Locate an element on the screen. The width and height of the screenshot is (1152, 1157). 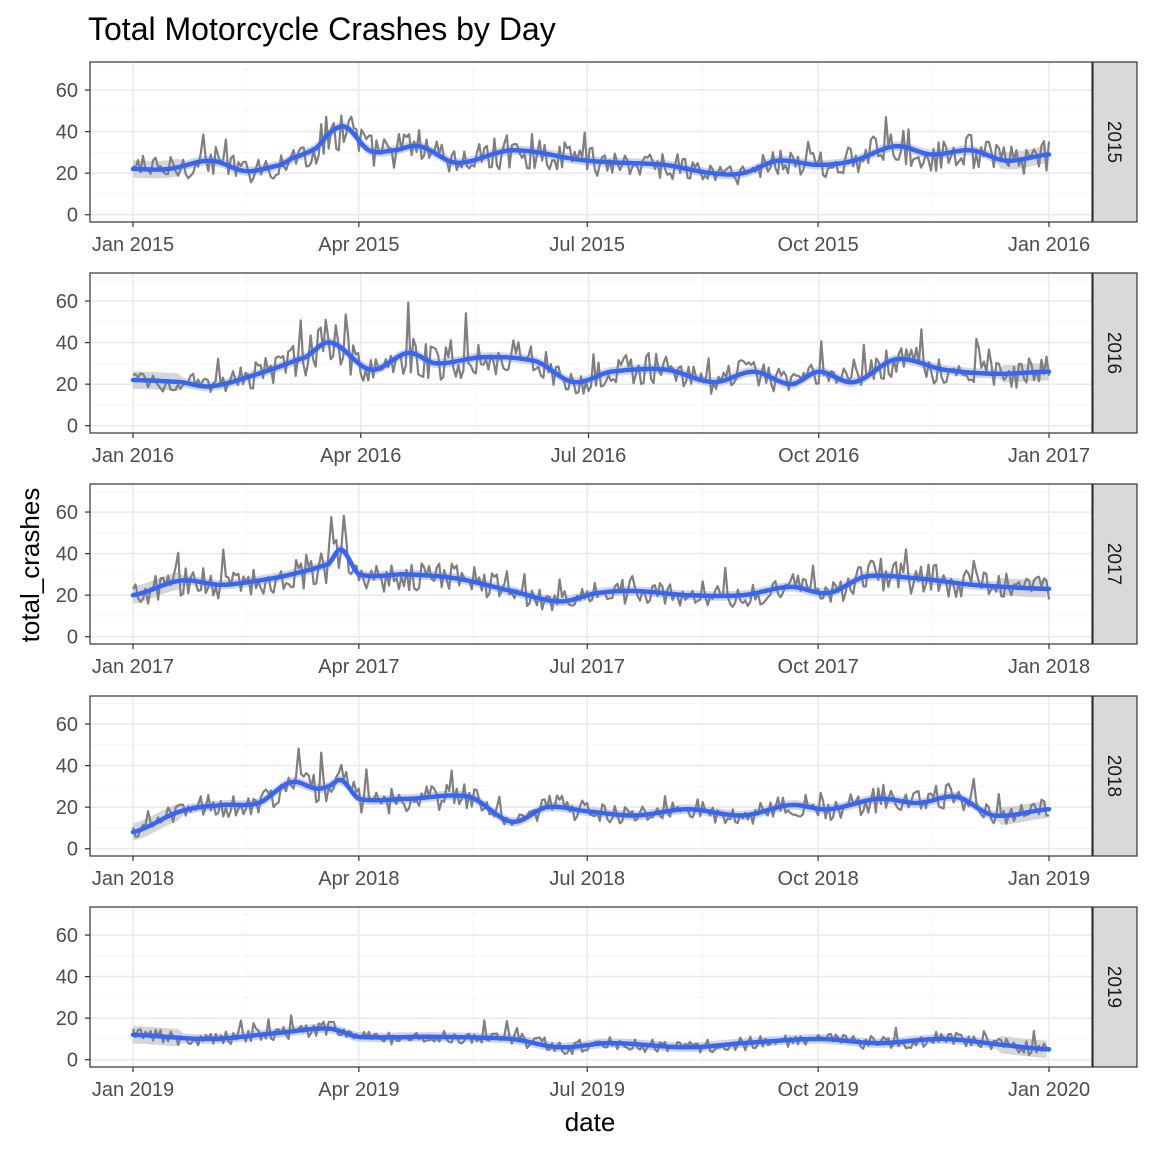
x-tick-label: Jul 2018 is located at coordinates (587, 879).